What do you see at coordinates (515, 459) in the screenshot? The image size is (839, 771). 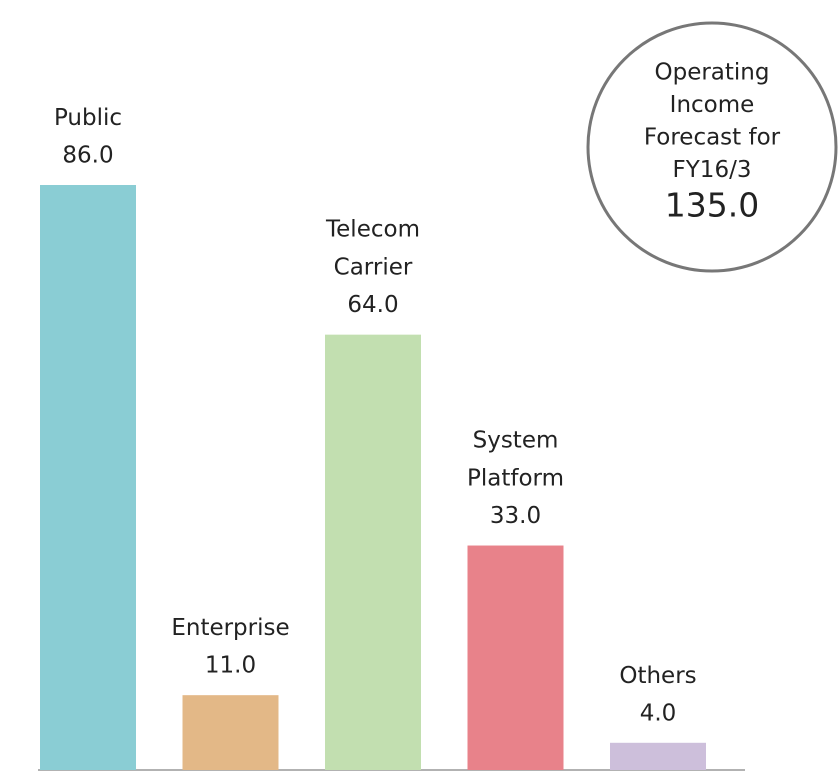 I see `category-label: System Platform` at bounding box center [515, 459].